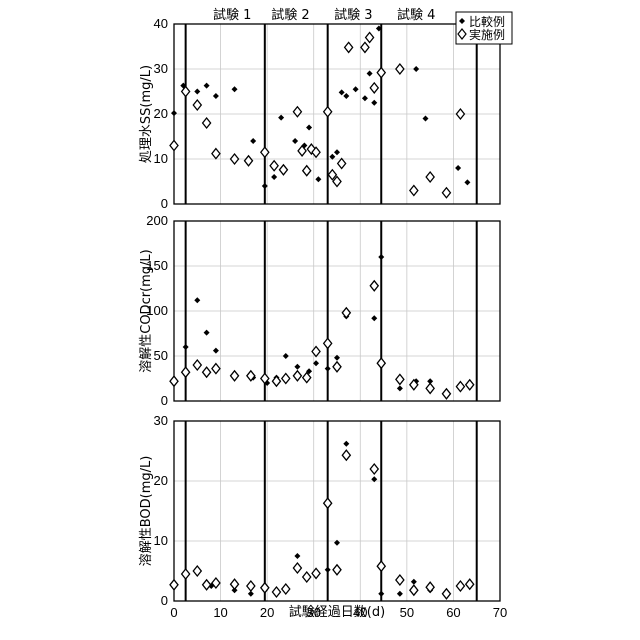 The height and width of the screenshot is (640, 640). What do you see at coordinates (416, 15) in the screenshot?
I see `trial-label: 試験 4` at bounding box center [416, 15].